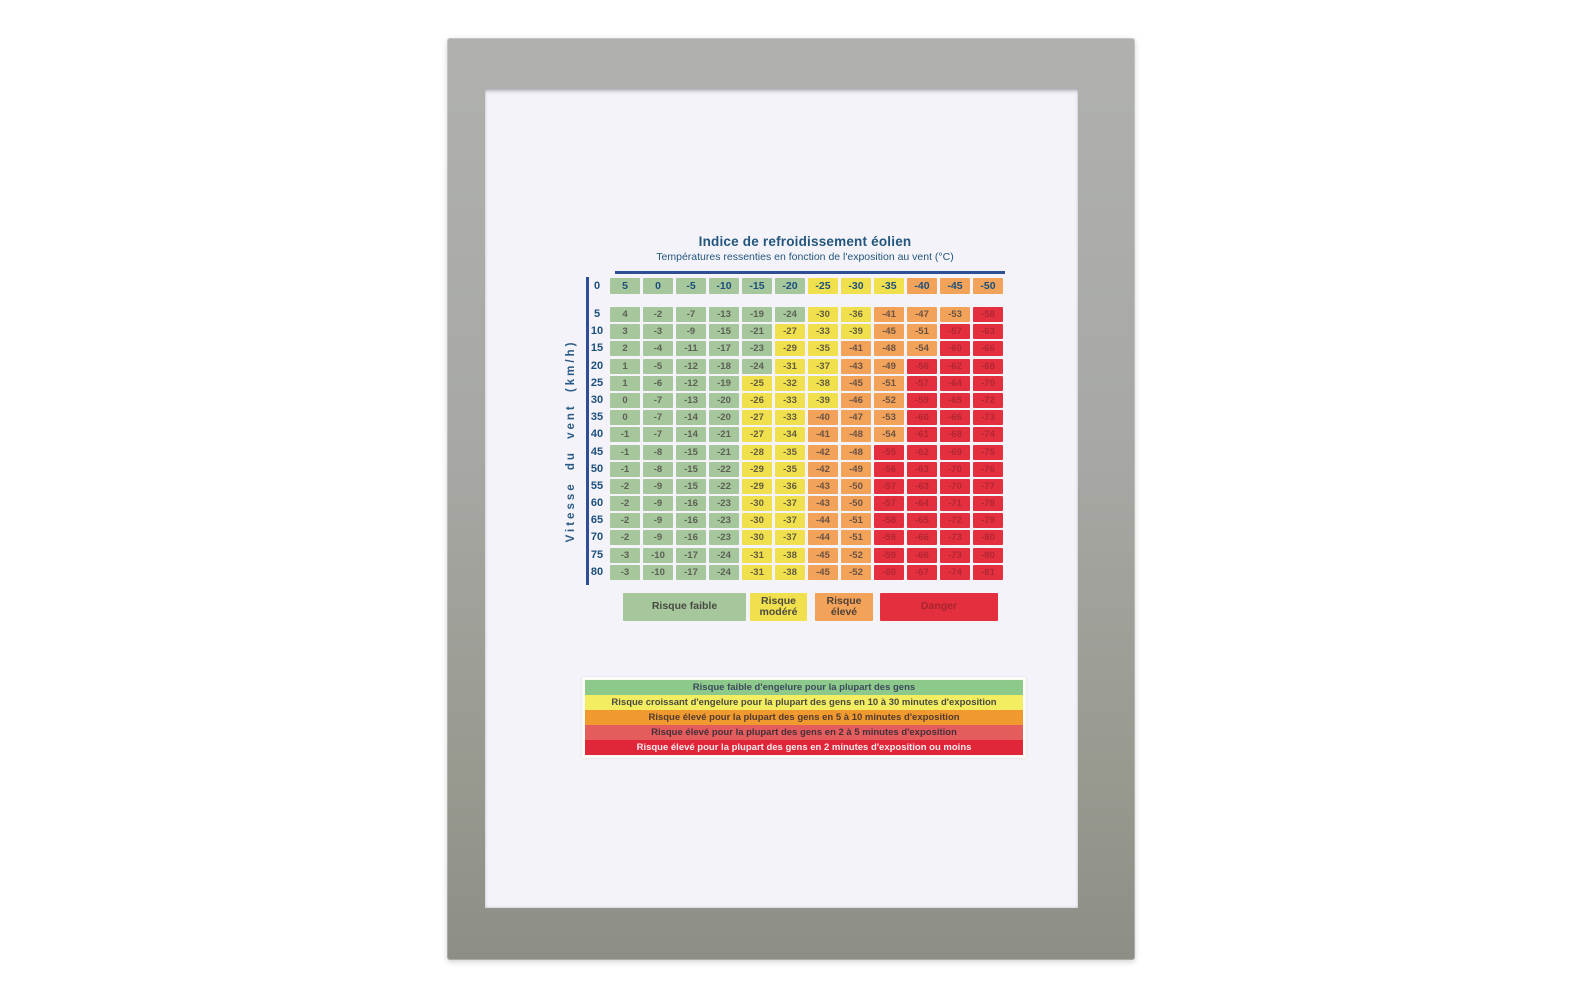  I want to click on wind-speed-label: 0, so click(597, 286).